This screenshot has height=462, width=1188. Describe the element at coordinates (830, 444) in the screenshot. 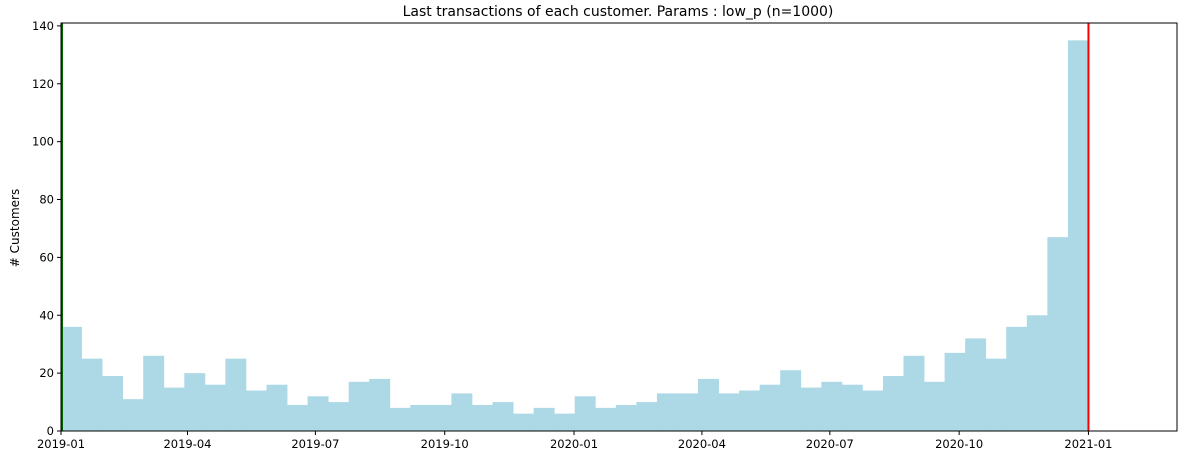

I see `x-tick-label: 2020-07` at that location.